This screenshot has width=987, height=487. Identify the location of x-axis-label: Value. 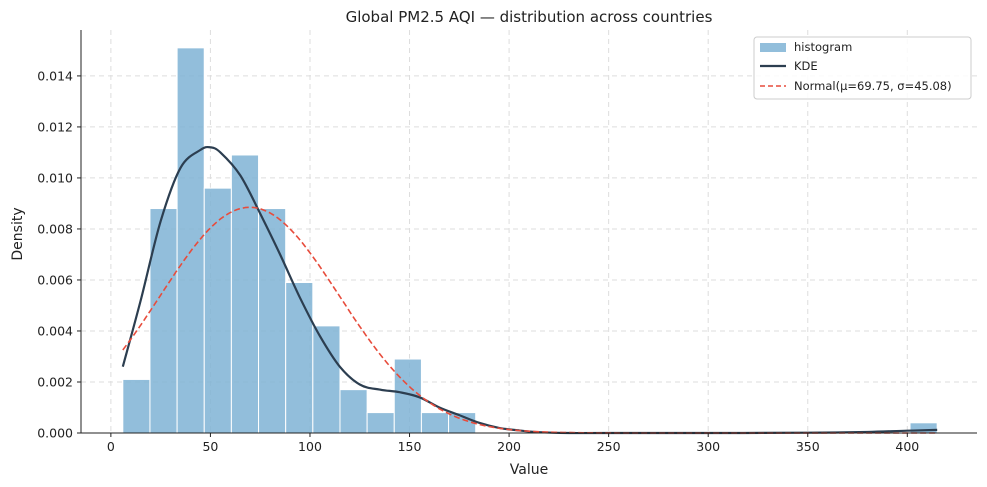
(529, 470).